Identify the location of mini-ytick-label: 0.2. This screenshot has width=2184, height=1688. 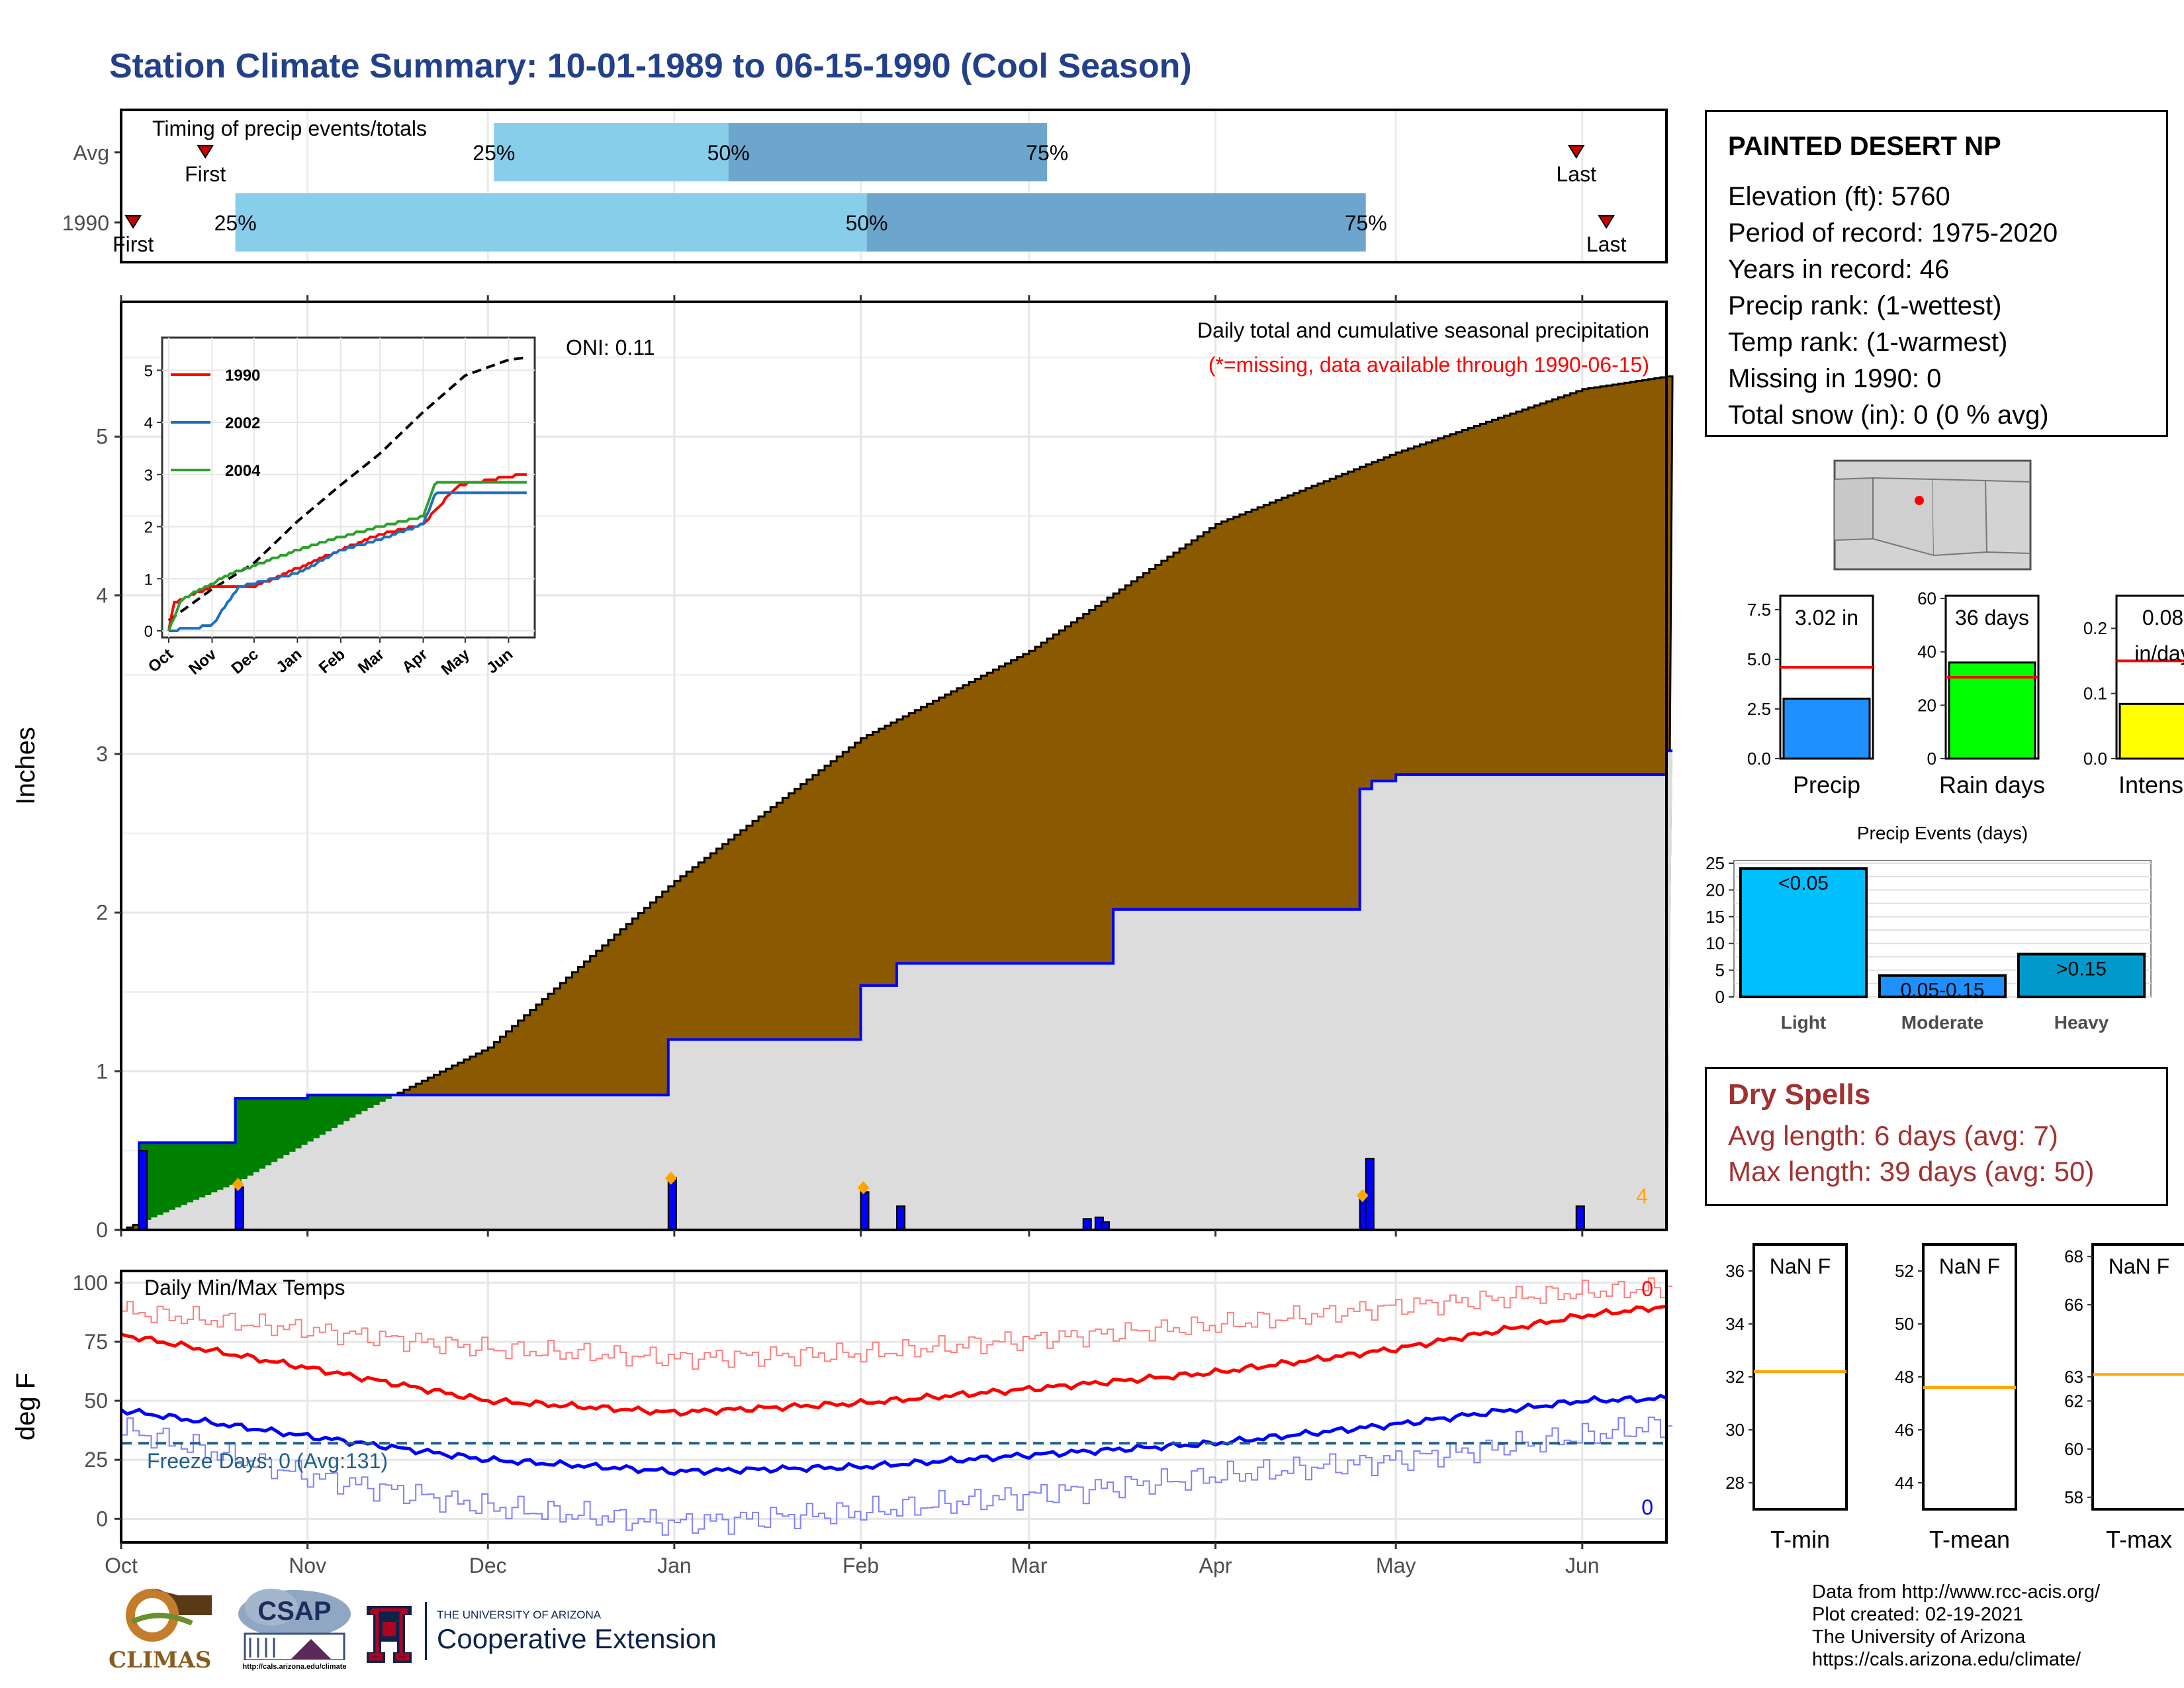
(2095, 628).